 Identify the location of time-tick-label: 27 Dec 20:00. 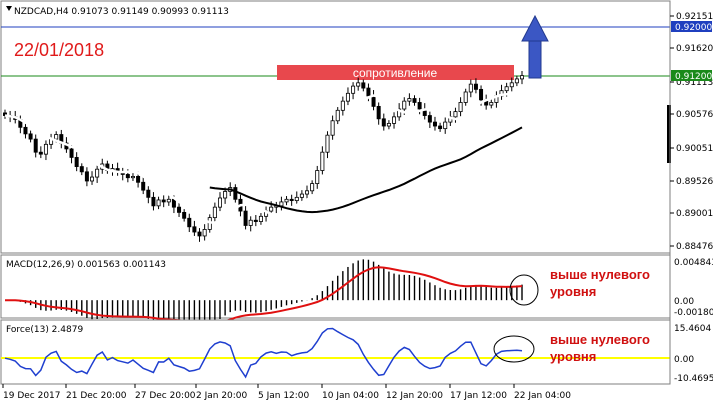
(165, 396).